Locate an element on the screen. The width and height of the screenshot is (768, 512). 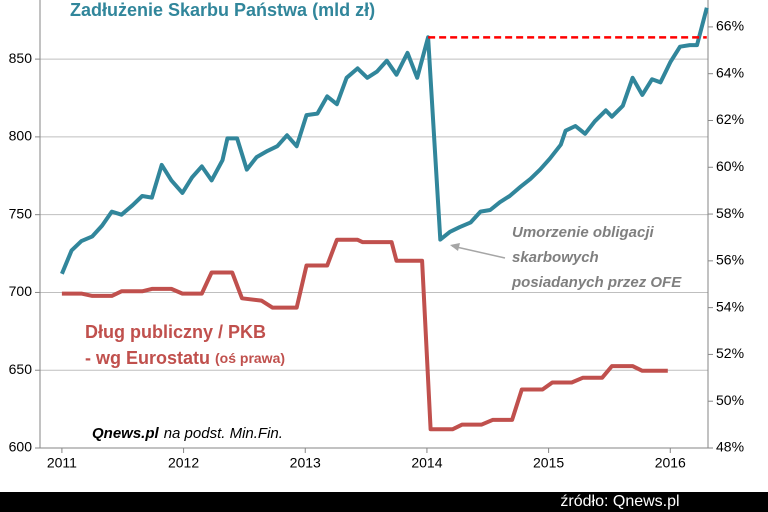
y2-tick-label: 66% is located at coordinates (730, 26).